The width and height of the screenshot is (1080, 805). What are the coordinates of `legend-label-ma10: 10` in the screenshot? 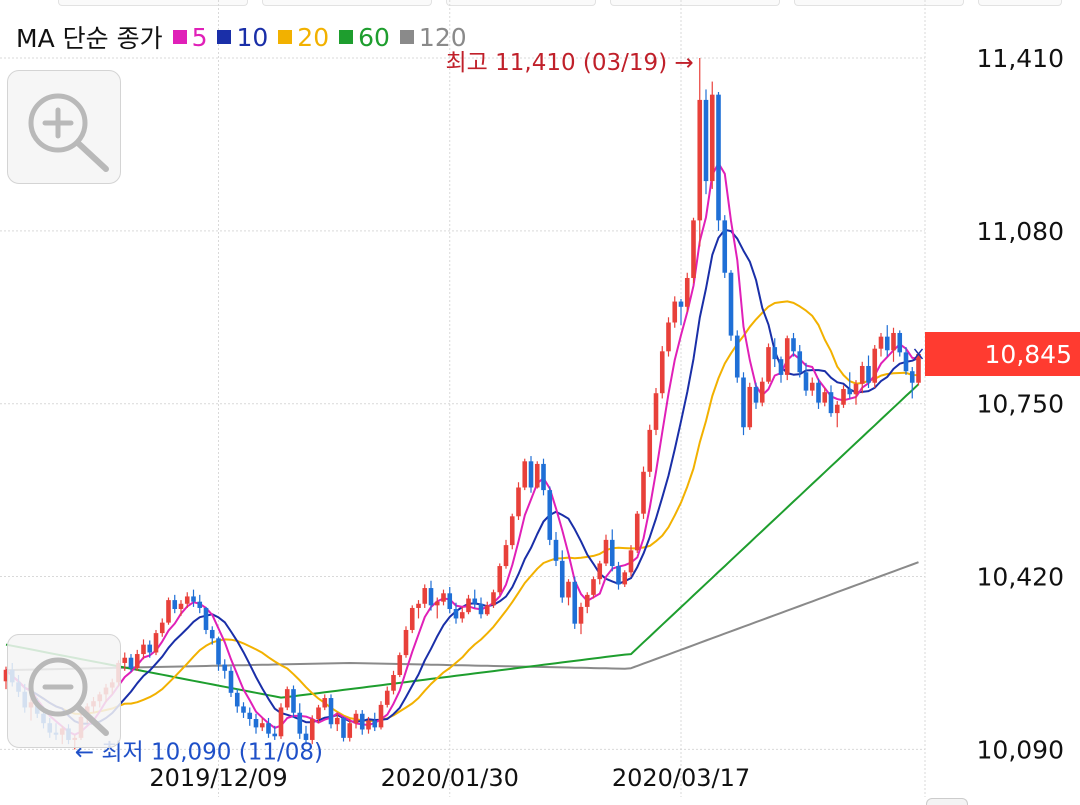 It's located at (252, 37).